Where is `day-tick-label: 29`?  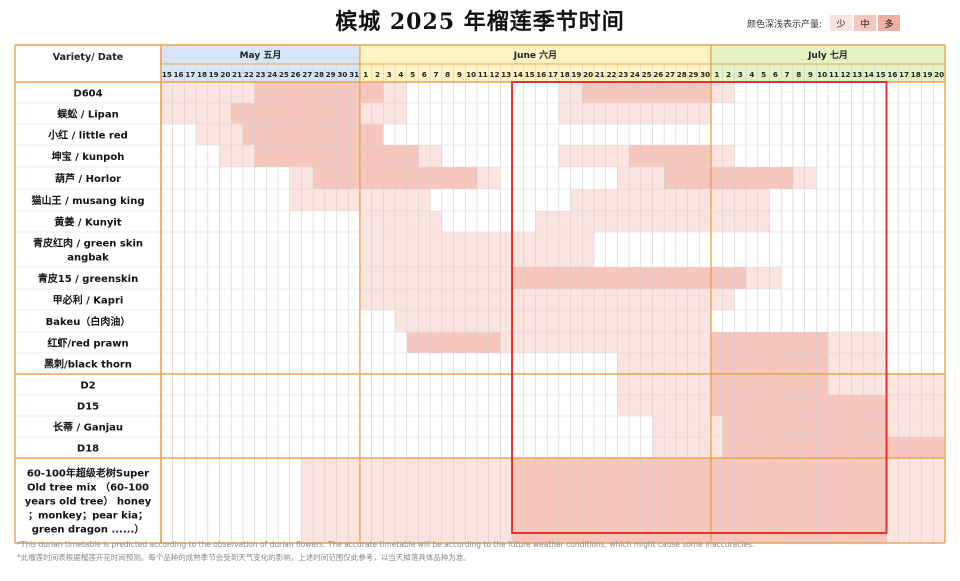 day-tick-label: 29 is located at coordinates (331, 74).